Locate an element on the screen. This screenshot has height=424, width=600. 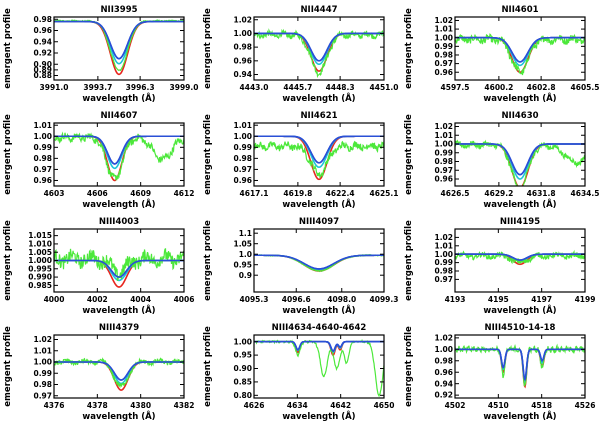
y-tick-label: 1.0 is located at coordinates (245, 254).